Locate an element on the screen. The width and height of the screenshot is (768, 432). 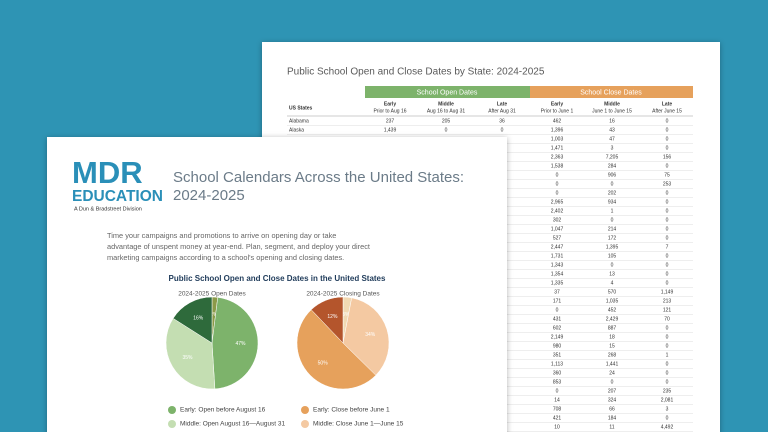
cell: 887 is located at coordinates (612, 328).